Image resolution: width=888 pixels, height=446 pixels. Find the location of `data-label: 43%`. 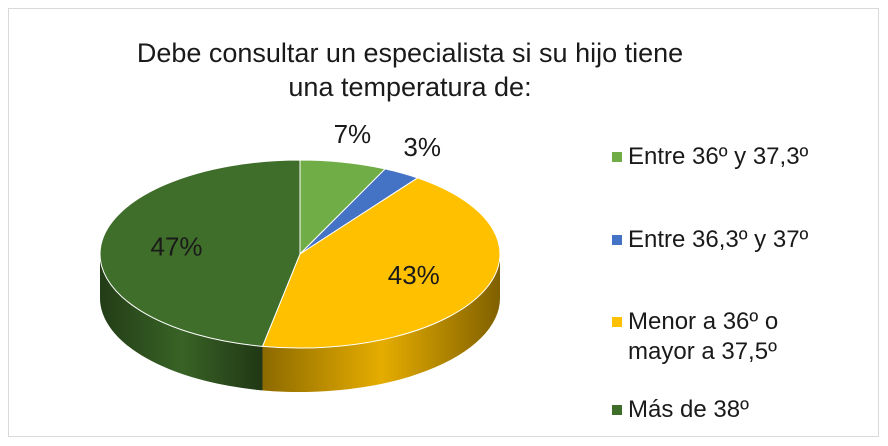

data-label: 43% is located at coordinates (414, 275).